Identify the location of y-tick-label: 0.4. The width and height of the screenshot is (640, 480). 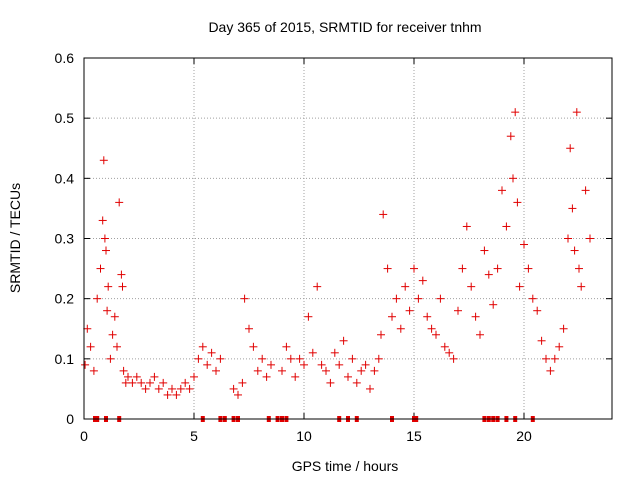
(65, 178).